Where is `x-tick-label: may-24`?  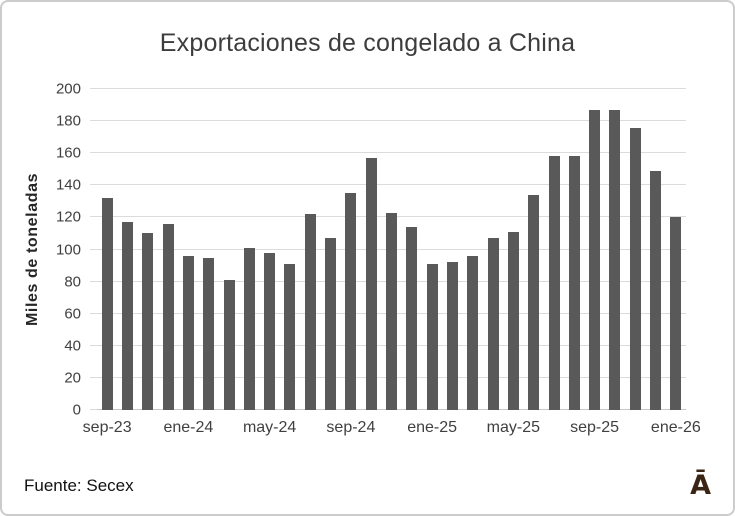
x-tick-label: may-24 is located at coordinates (269, 427).